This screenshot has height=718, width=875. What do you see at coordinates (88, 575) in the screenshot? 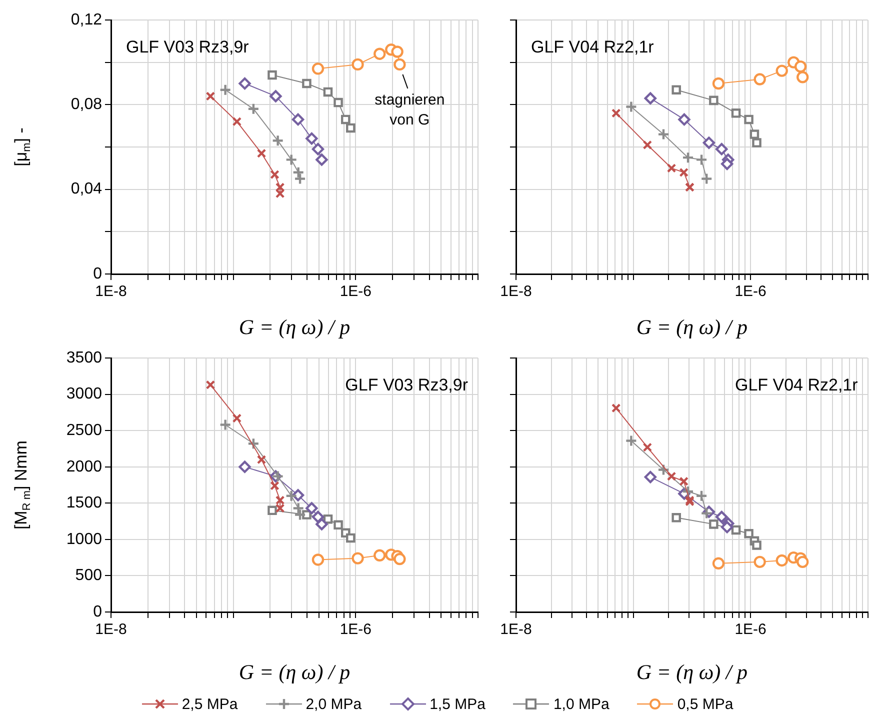
I see `y-tick-label: 500` at bounding box center [88, 575].